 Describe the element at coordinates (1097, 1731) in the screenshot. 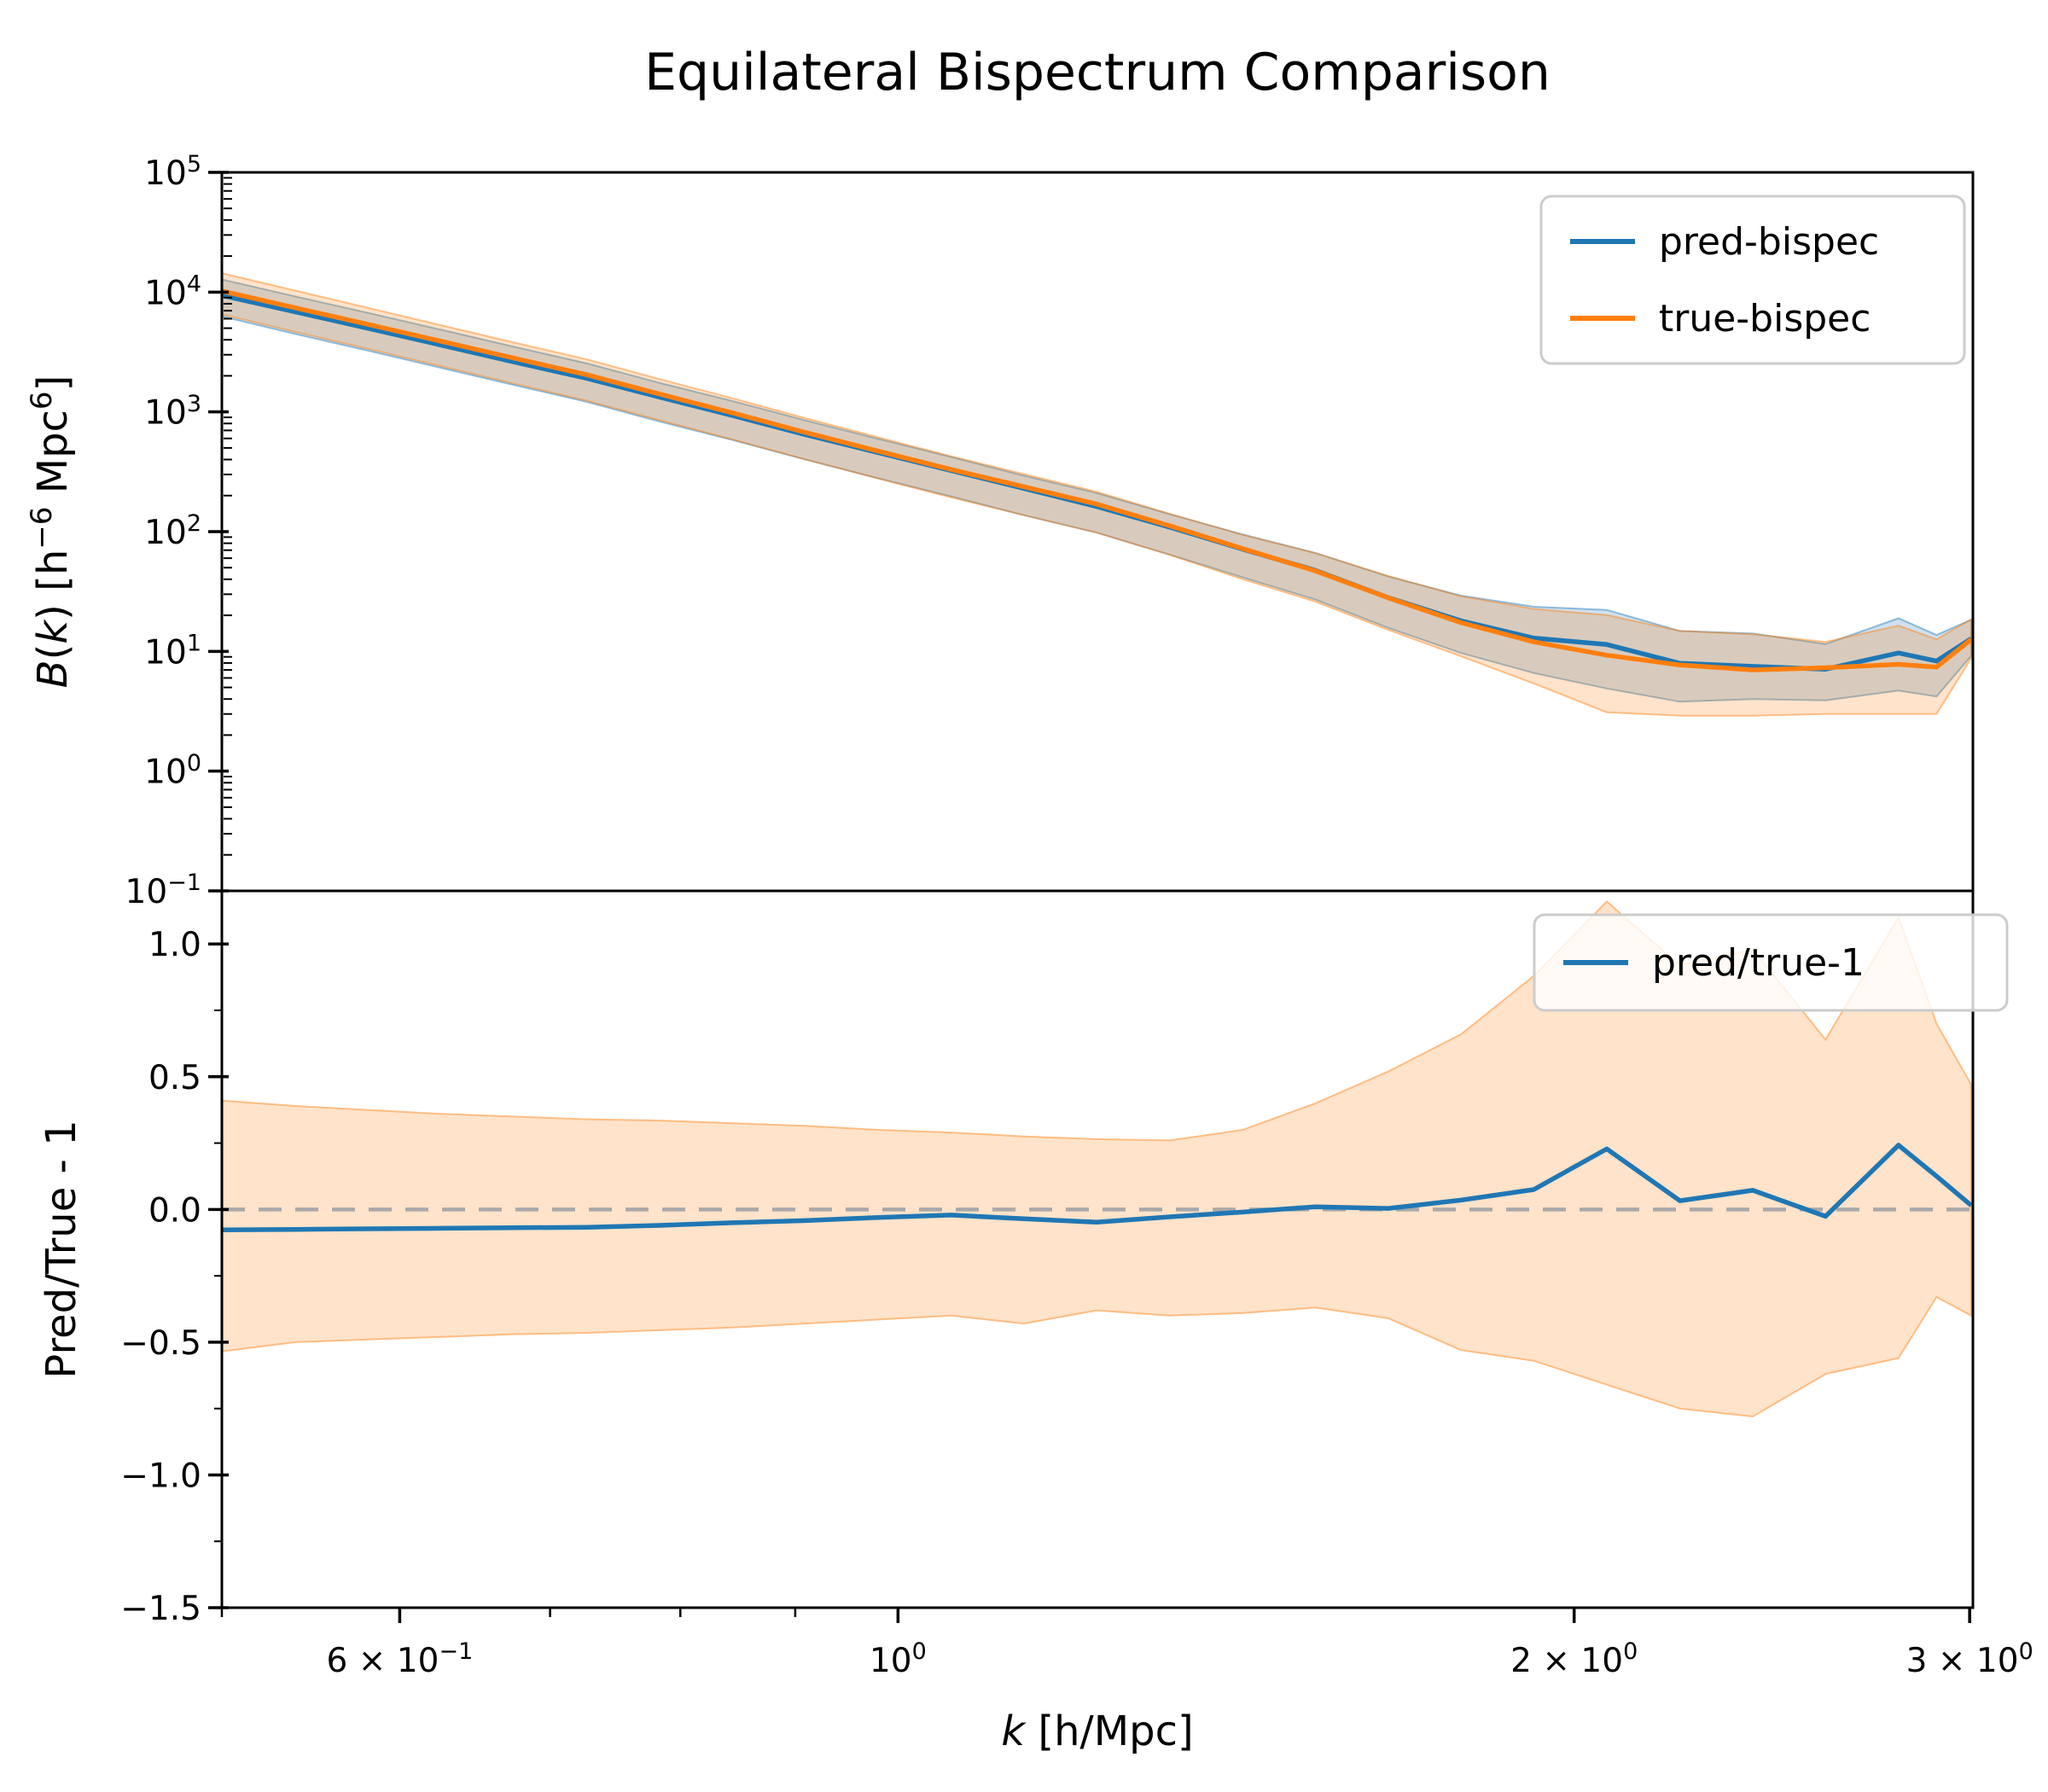

I see `x-axis-label: k [h/Mpc]` at that location.